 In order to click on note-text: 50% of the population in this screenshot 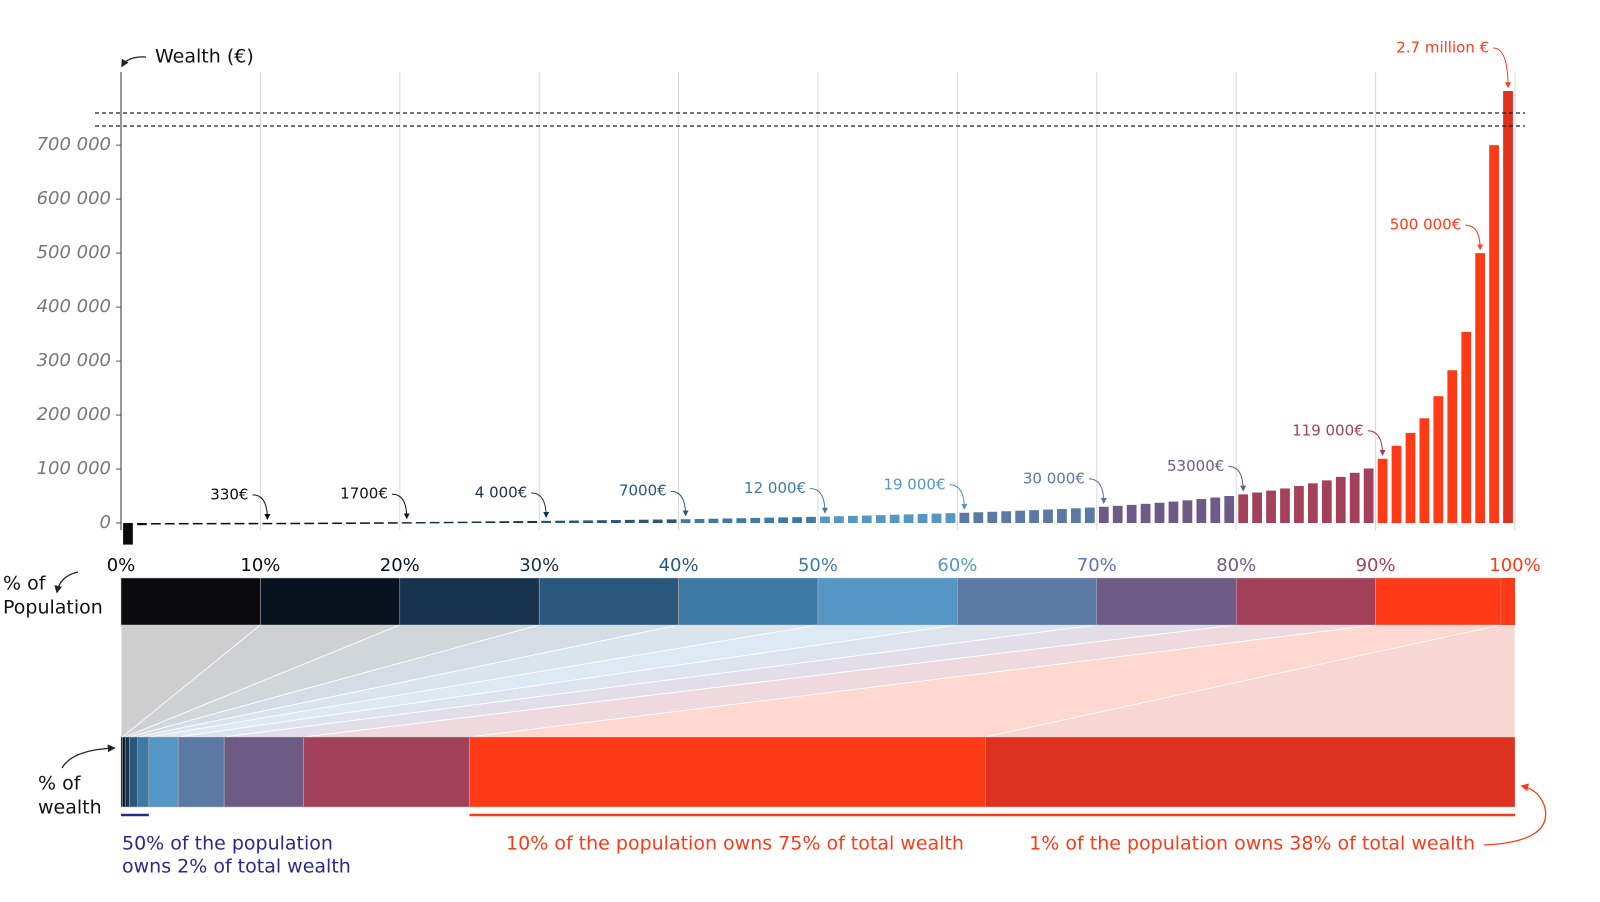, I will do `click(227, 844)`.